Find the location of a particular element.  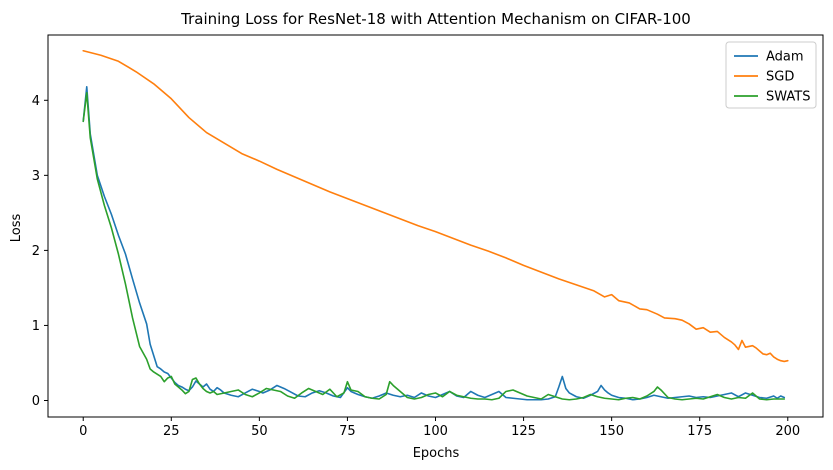

x-tick-label: 0 is located at coordinates (83, 431).